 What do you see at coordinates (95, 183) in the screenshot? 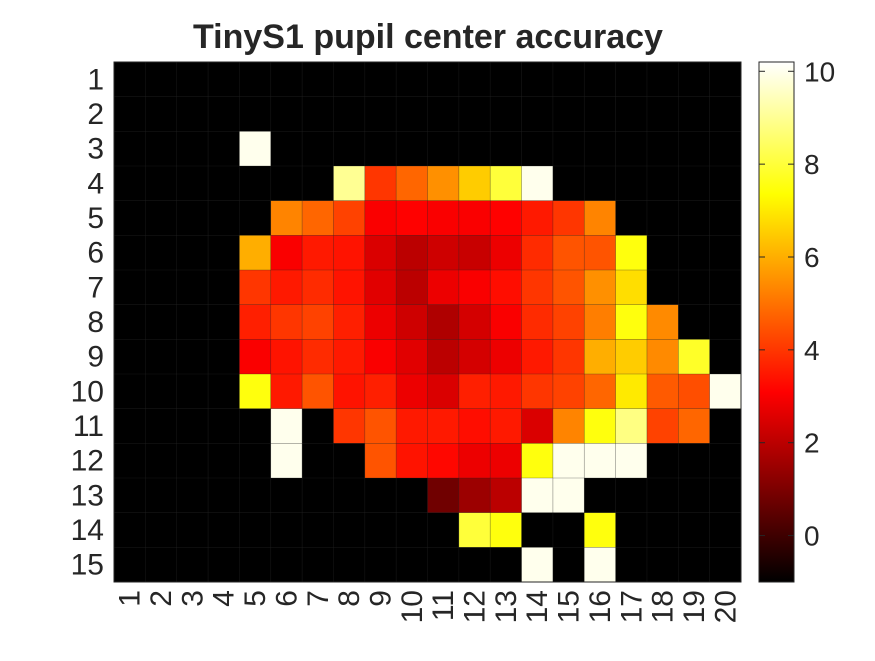
I see `y-tick-label: 4` at bounding box center [95, 183].